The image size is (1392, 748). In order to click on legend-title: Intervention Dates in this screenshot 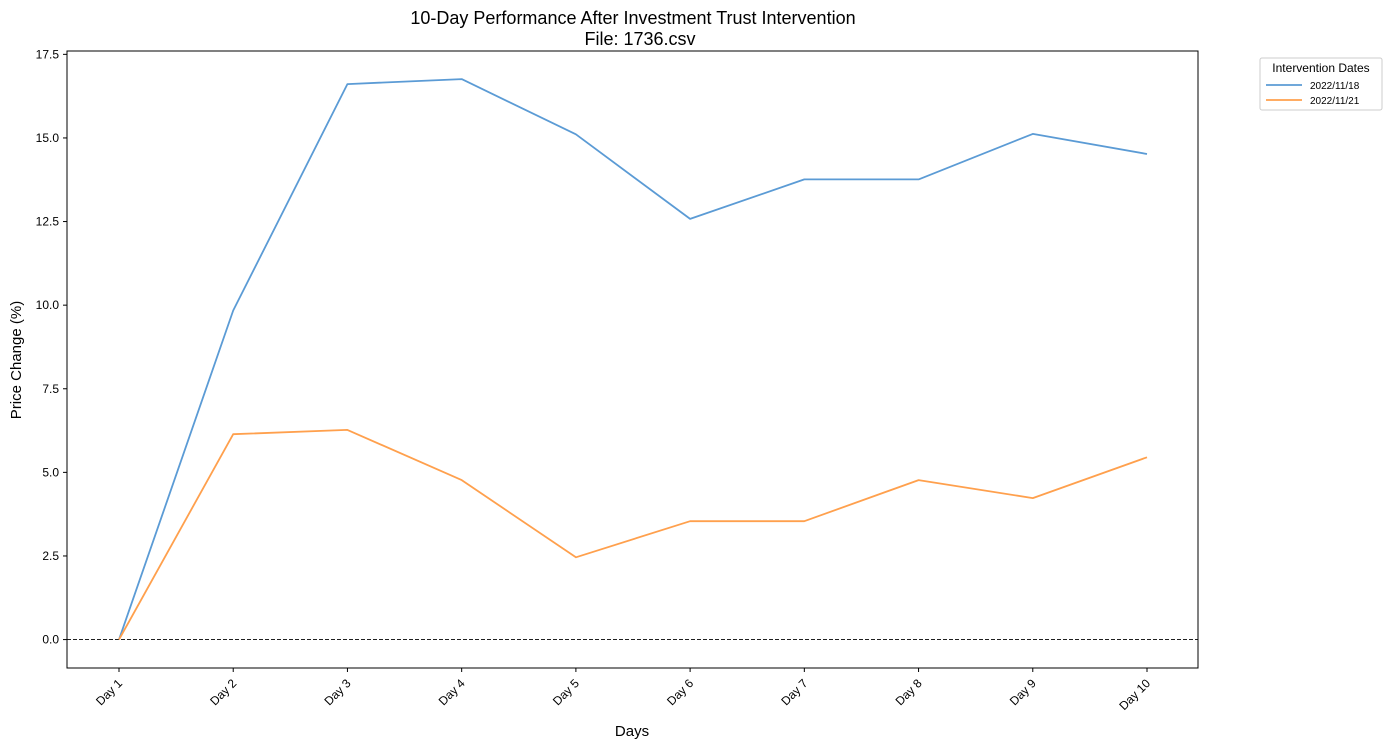, I will do `click(1320, 68)`.